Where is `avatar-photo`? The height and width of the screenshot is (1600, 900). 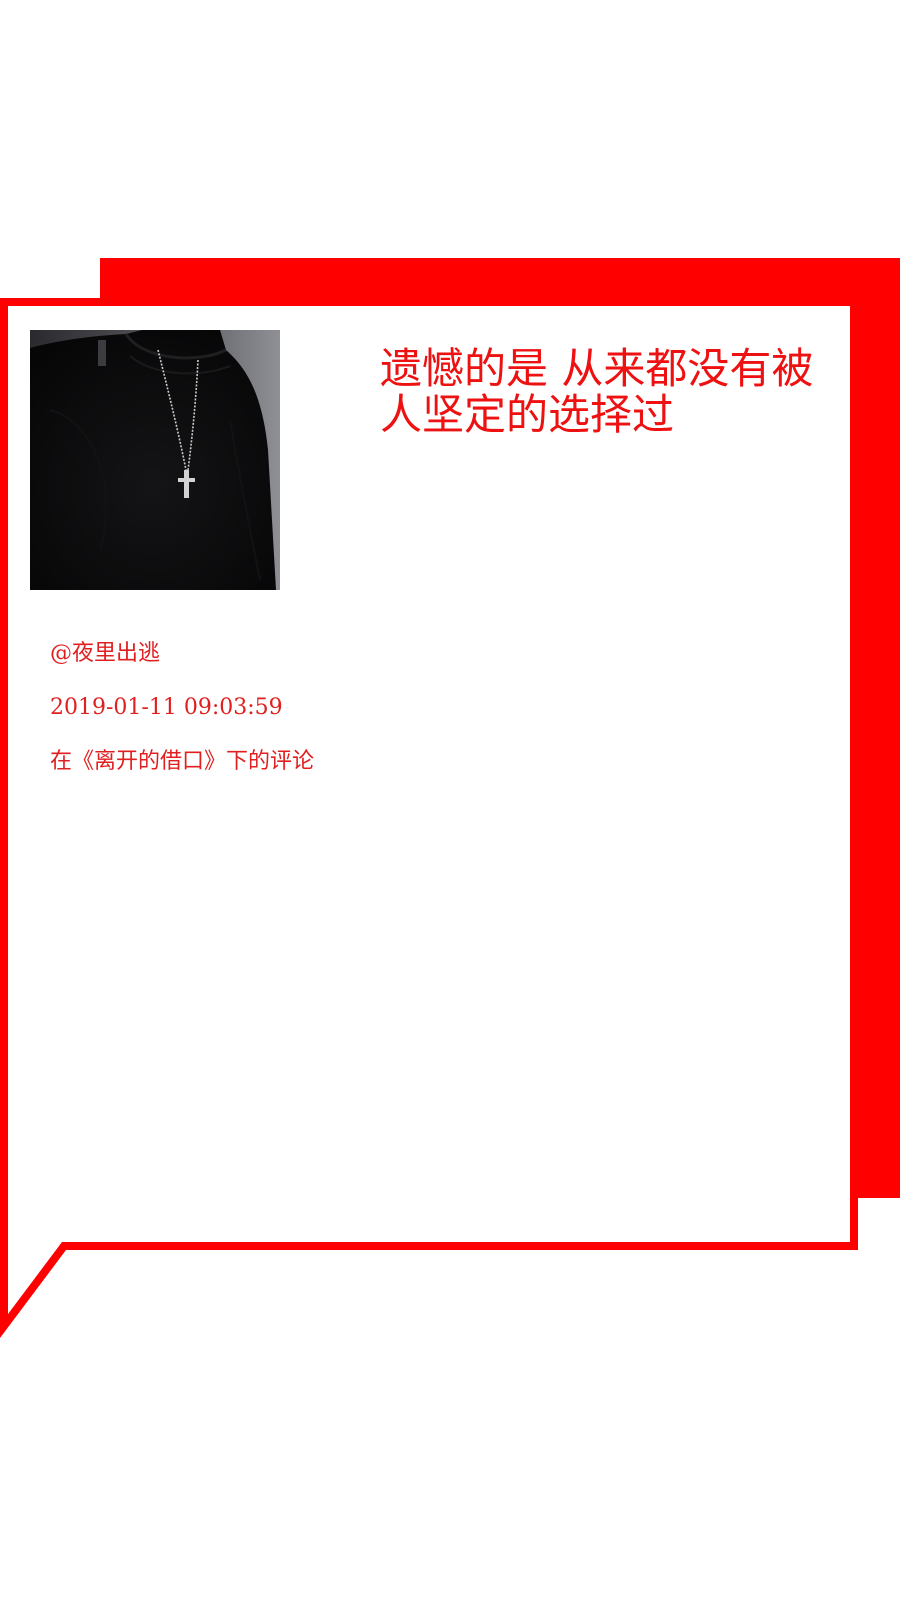
avatar-photo is located at coordinates (155, 460).